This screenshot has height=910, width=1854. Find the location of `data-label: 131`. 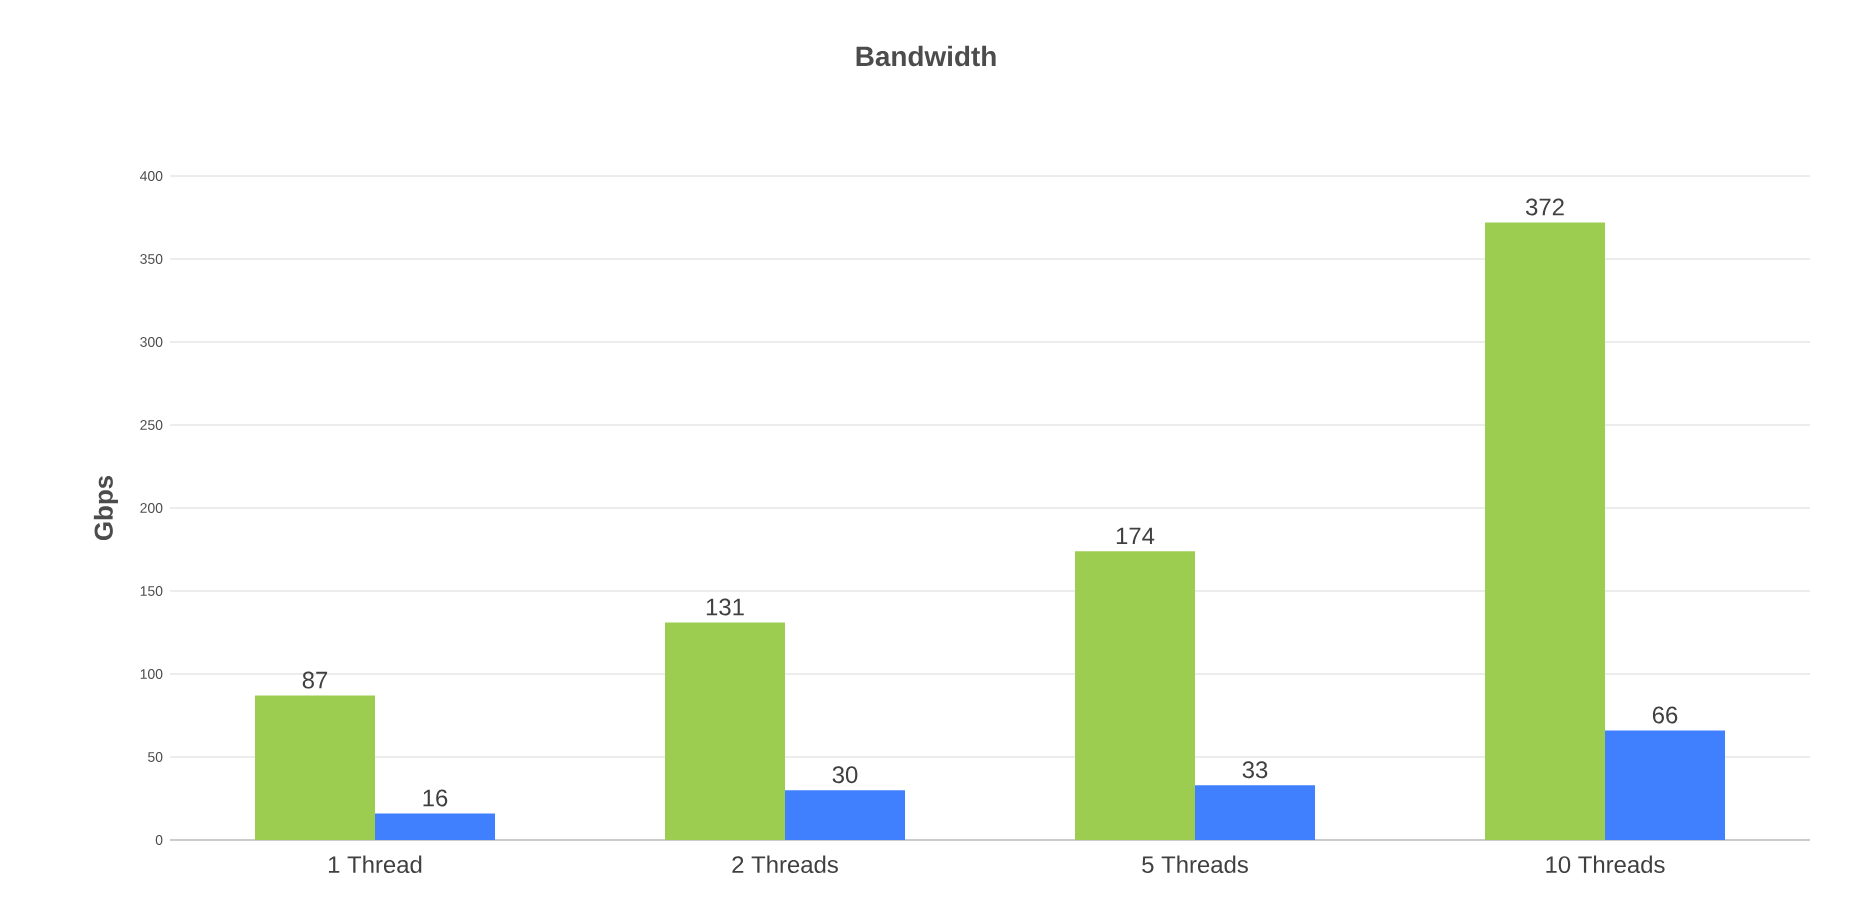

data-label: 131 is located at coordinates (725, 607).